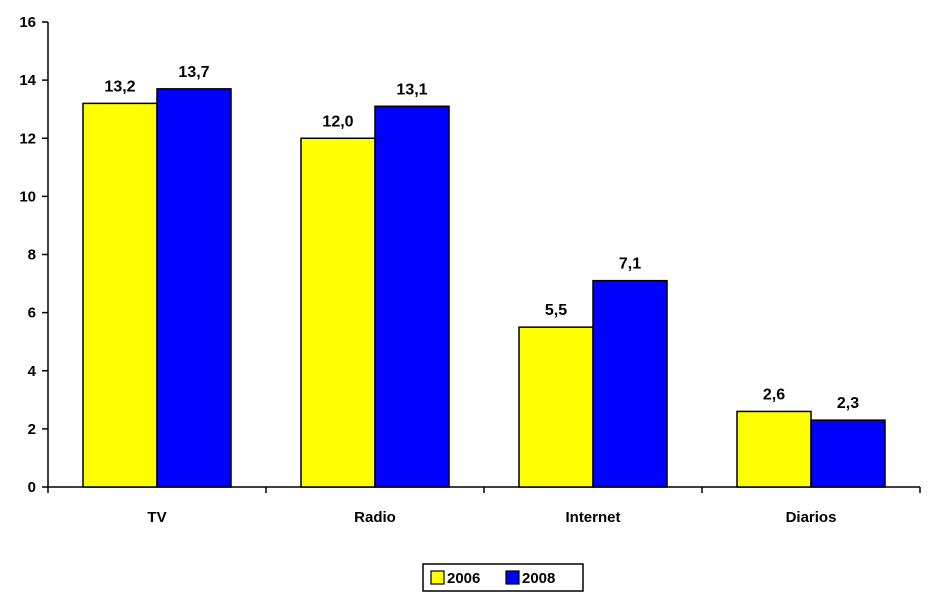 This screenshot has height=594, width=939. I want to click on data-label: 5,5, so click(556, 310).